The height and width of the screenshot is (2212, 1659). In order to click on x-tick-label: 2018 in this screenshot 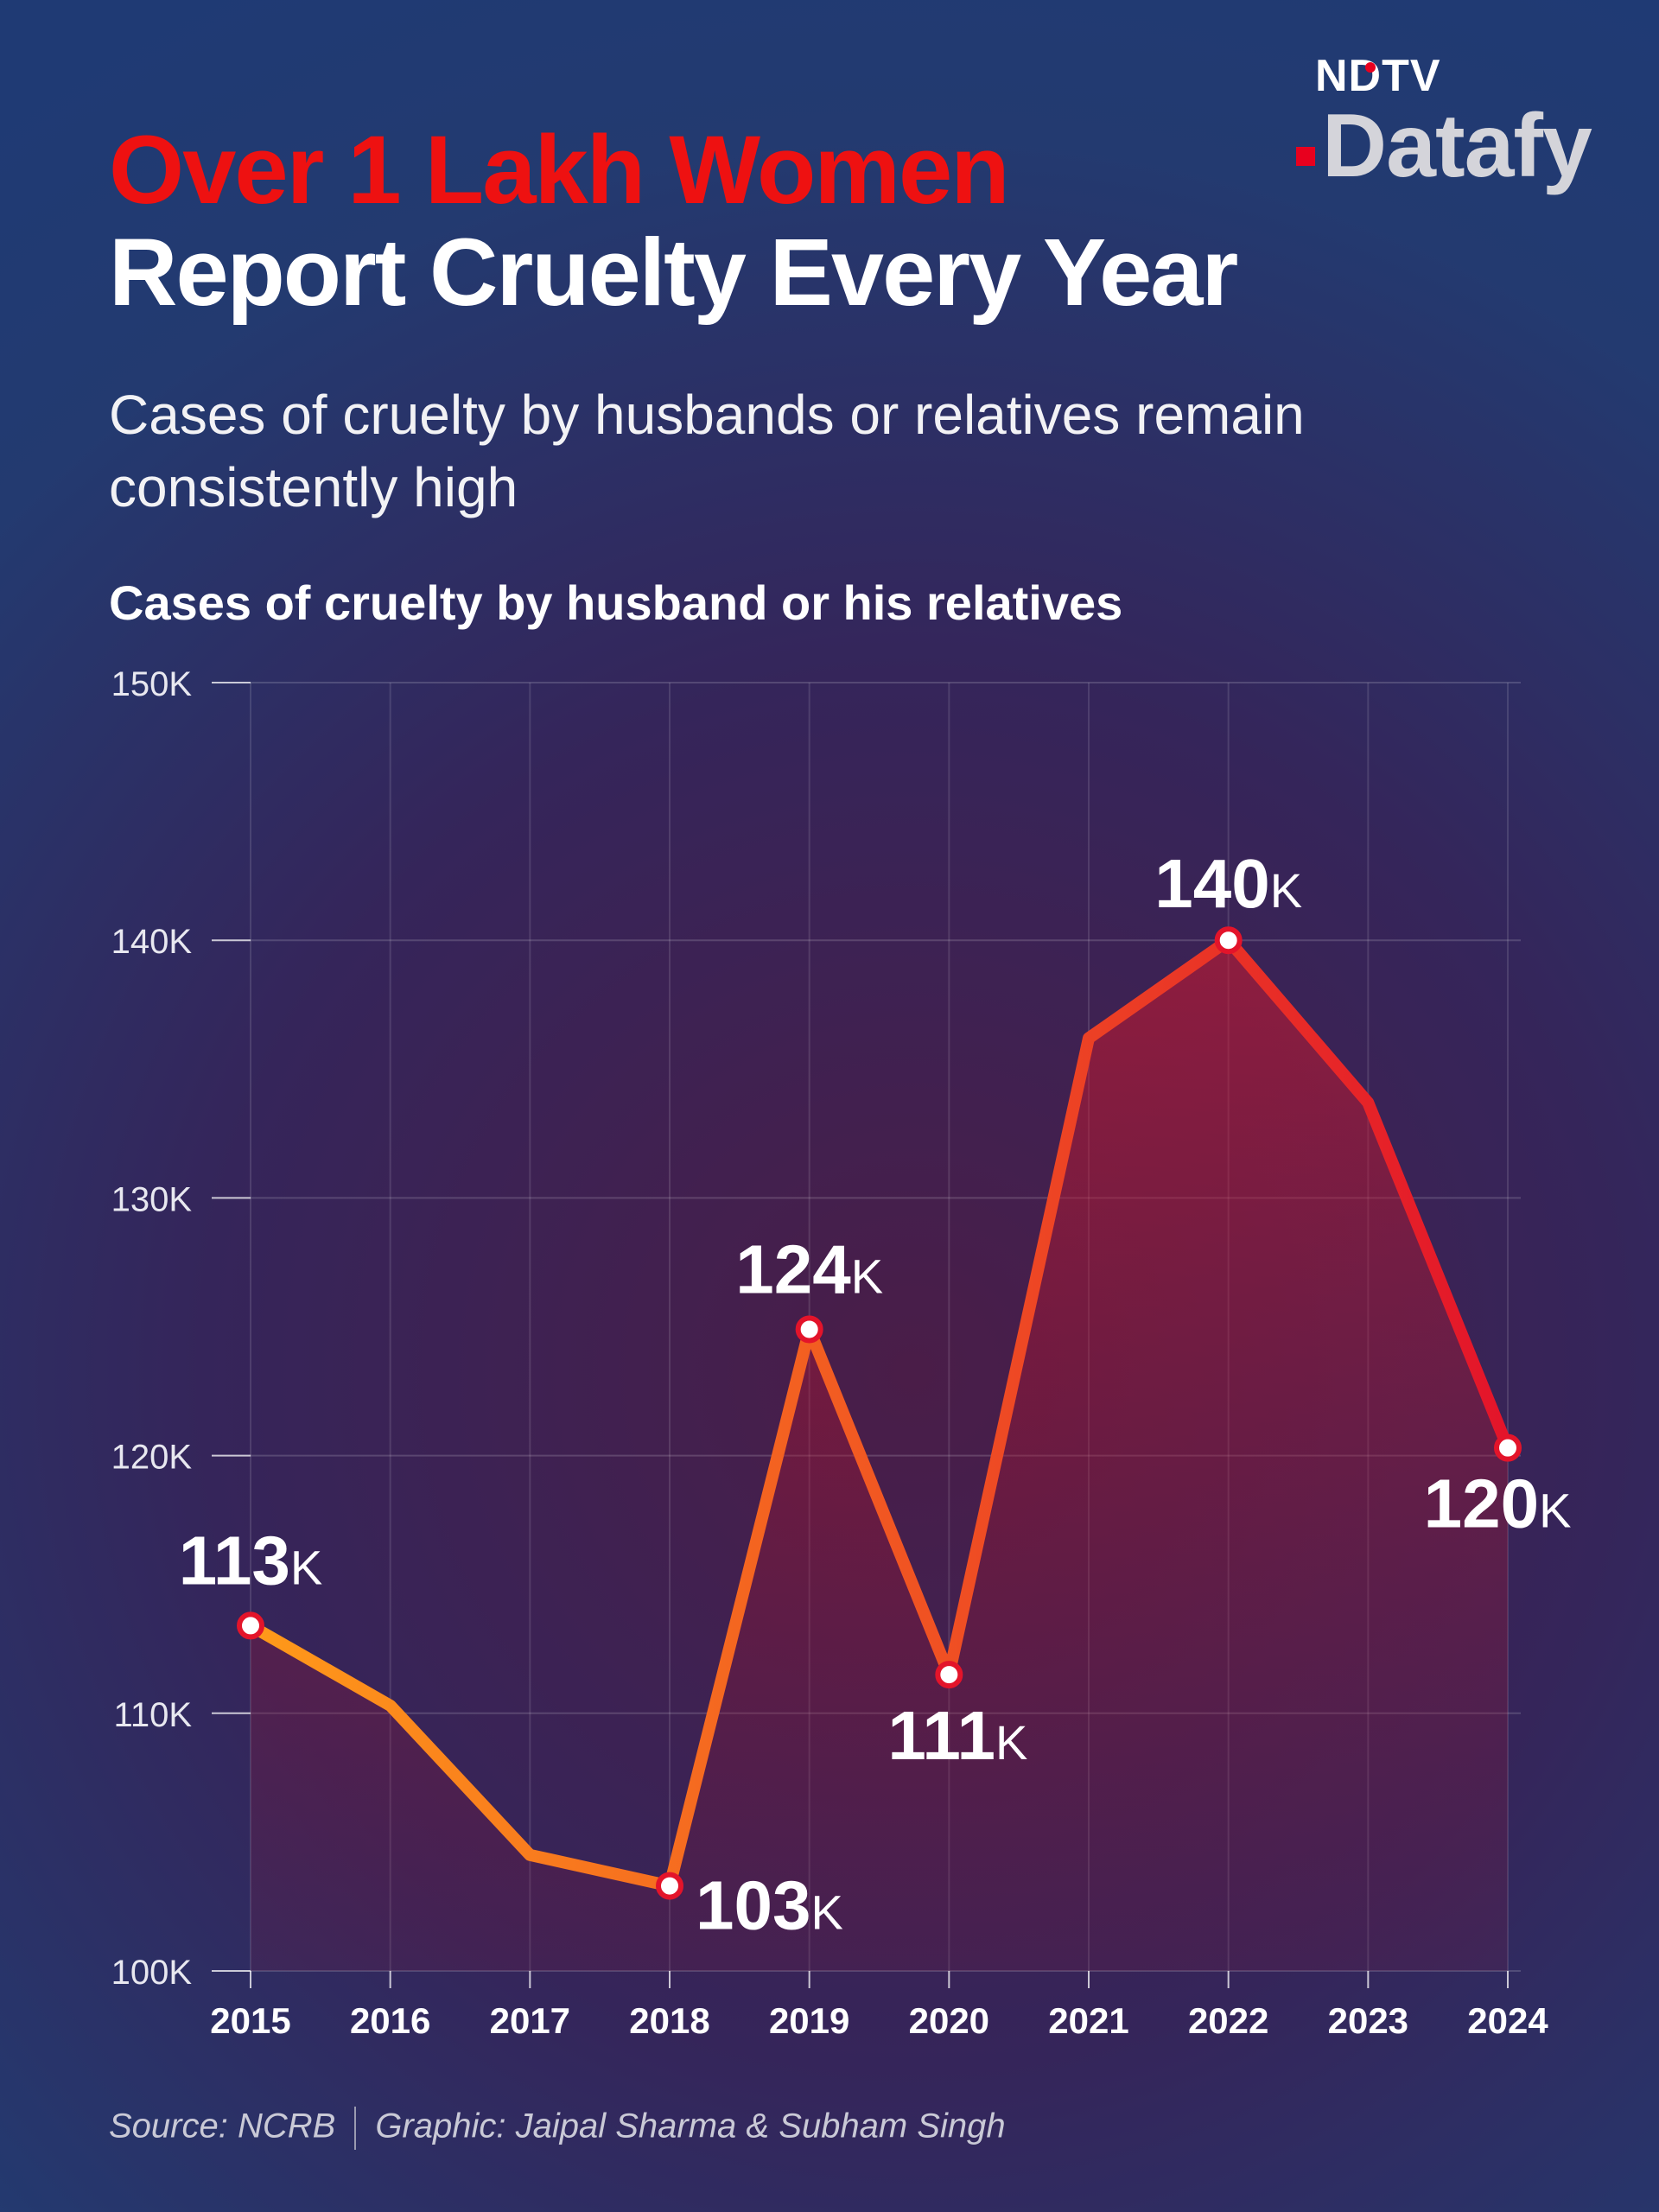, I will do `click(669, 2020)`.